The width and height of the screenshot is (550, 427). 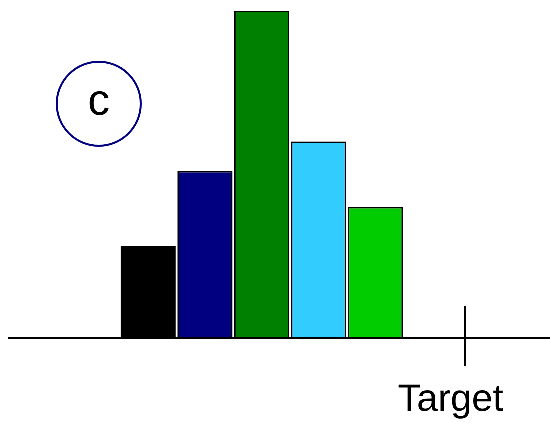 I want to click on text: Target, so click(x=451, y=399).